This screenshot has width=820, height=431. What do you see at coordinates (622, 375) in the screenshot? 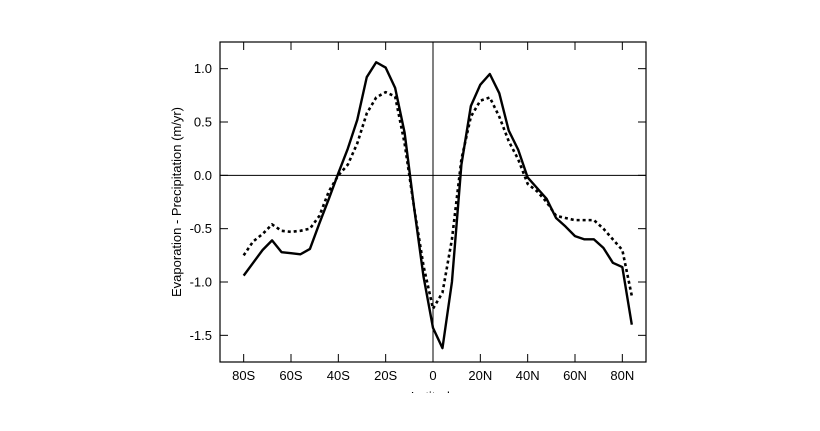
I see `x-tick-label: 80N` at bounding box center [622, 375].